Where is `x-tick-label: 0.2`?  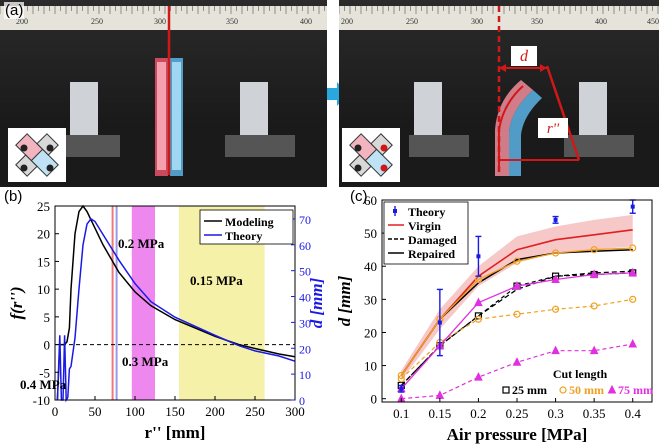
x-tick-label: 0.2 is located at coordinates (478, 413).